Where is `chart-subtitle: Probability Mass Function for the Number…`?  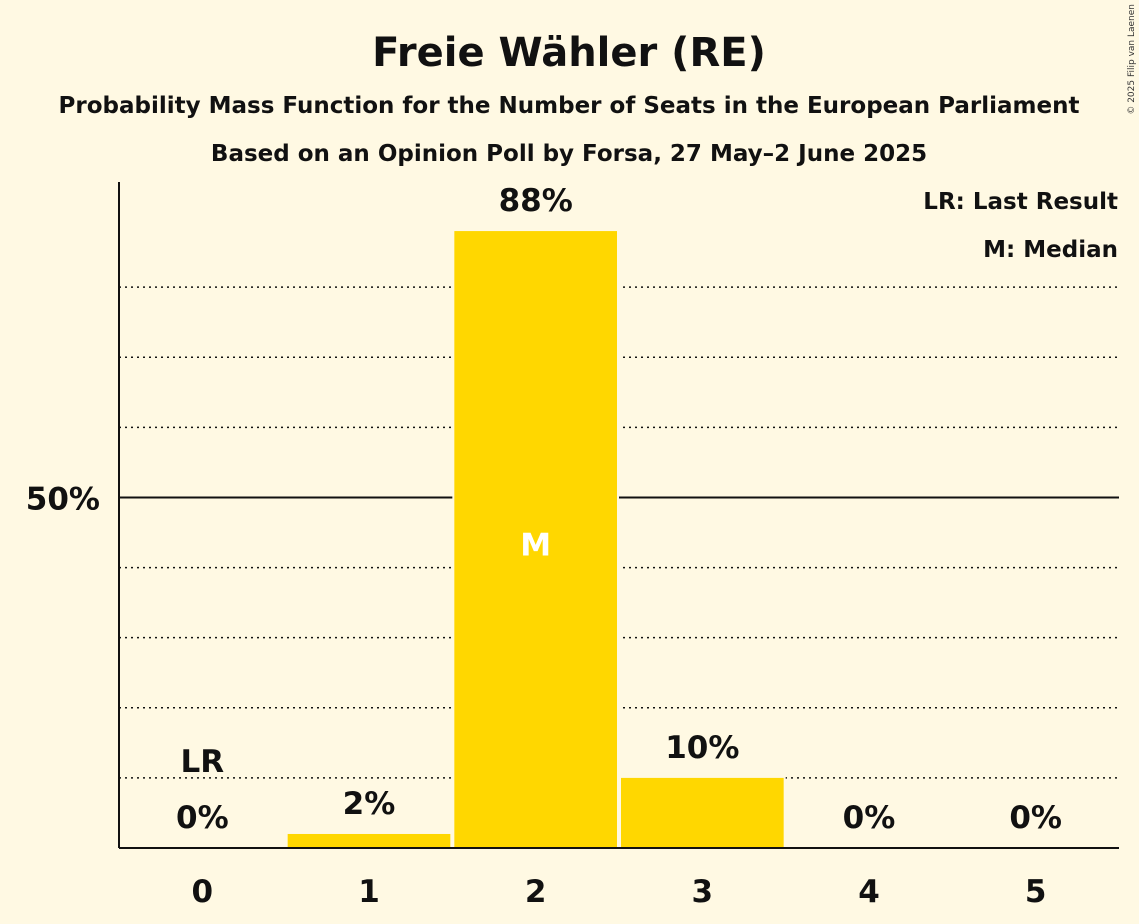 chart-subtitle: Probability Mass Function for the Number… is located at coordinates (569, 106).